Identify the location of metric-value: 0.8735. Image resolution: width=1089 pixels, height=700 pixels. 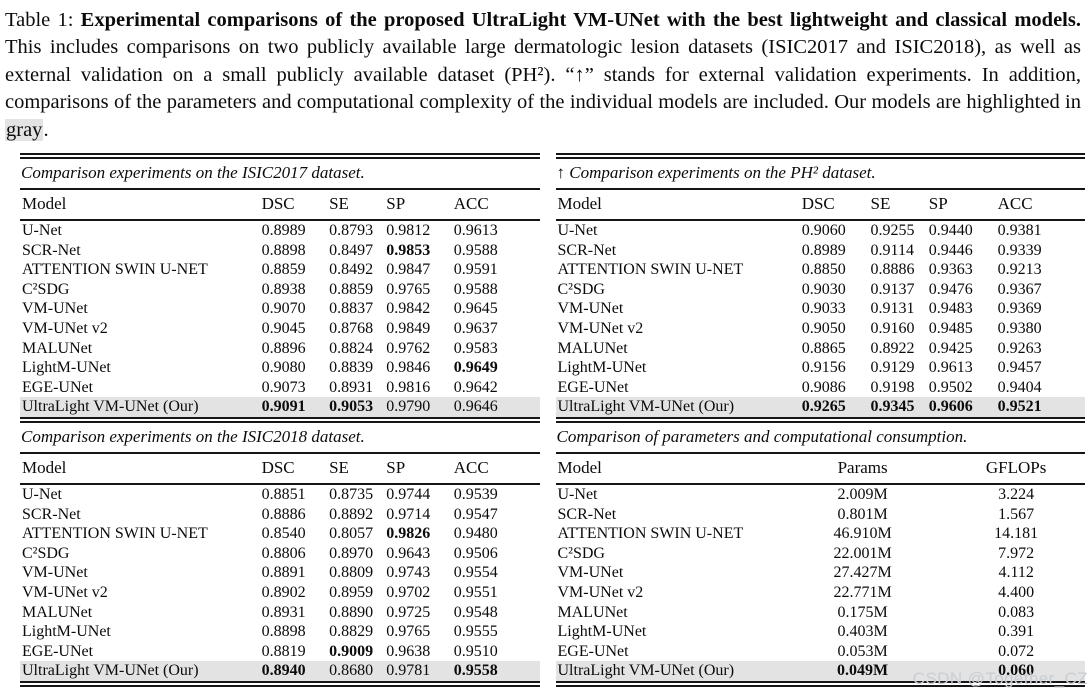
(351, 494).